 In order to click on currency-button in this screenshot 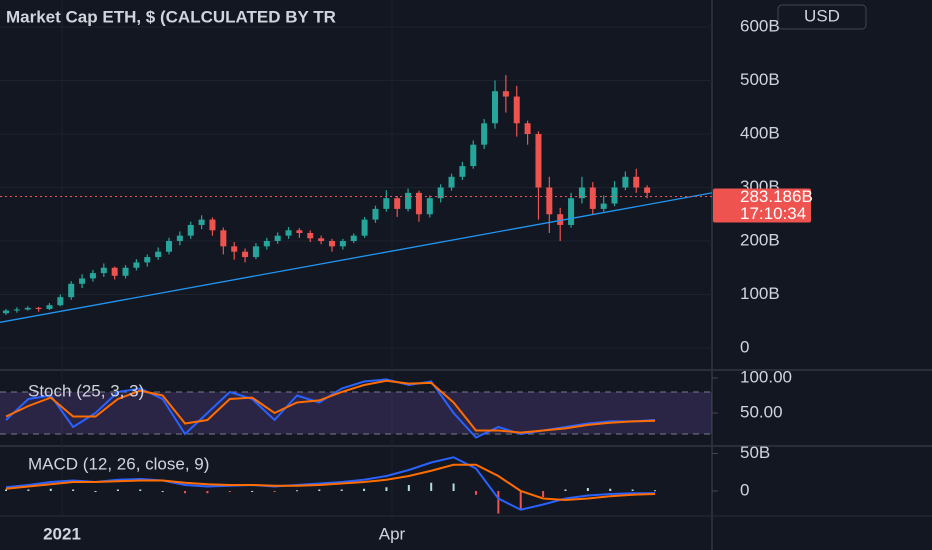, I will do `click(822, 17)`.